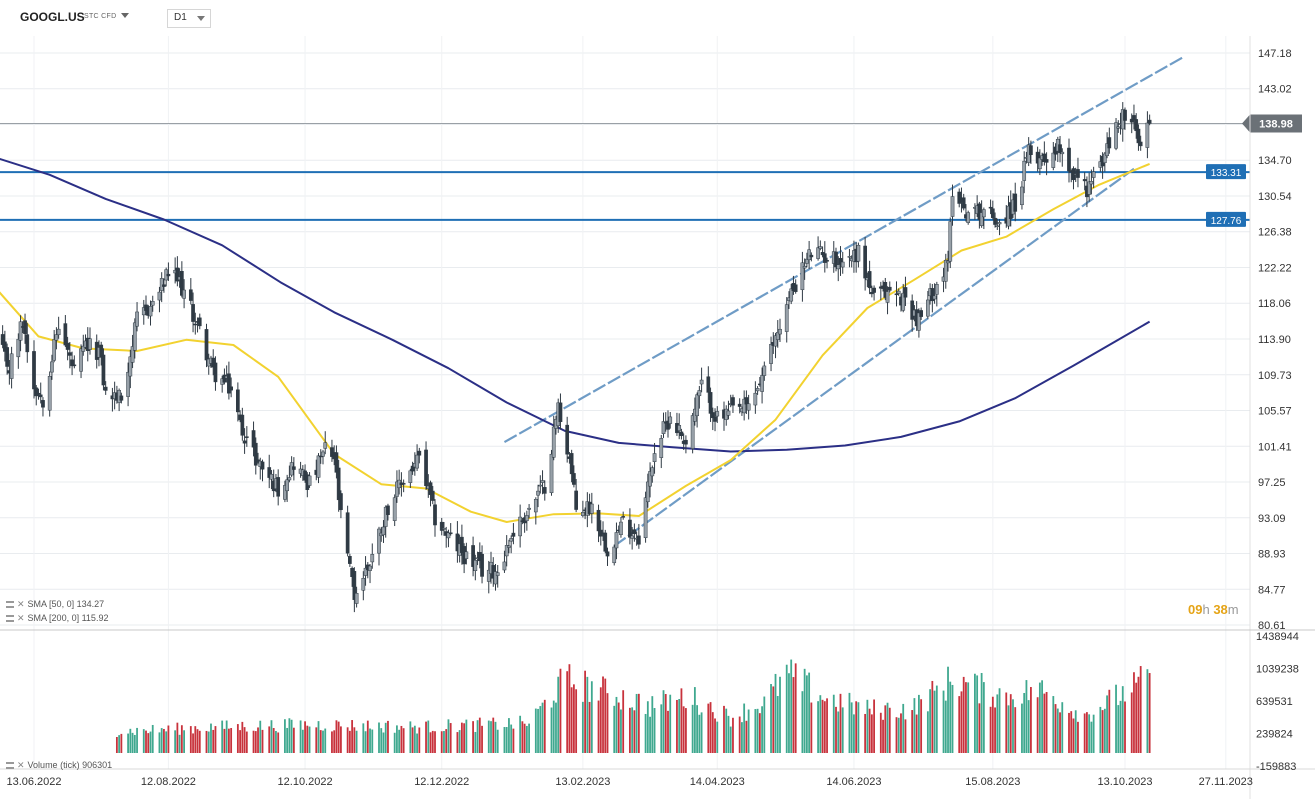  Describe the element at coordinates (1275, 376) in the screenshot. I see `price-tick-label: 109.73` at that location.